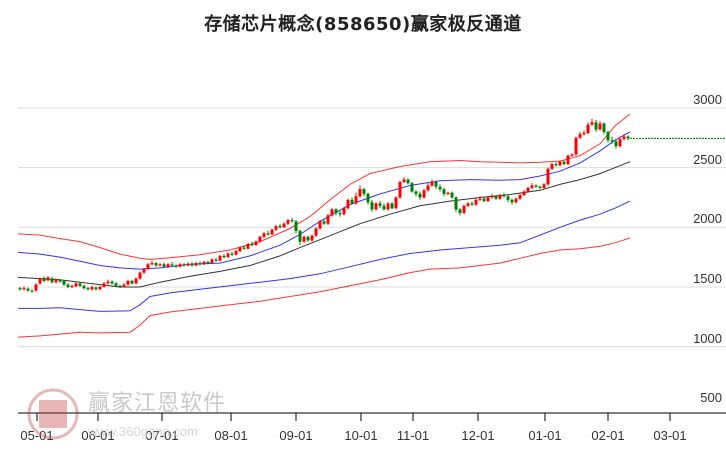 Image resolution: width=726 pixels, height=450 pixels. Describe the element at coordinates (711, 398) in the screenshot. I see `y-tick-label: 500` at that location.